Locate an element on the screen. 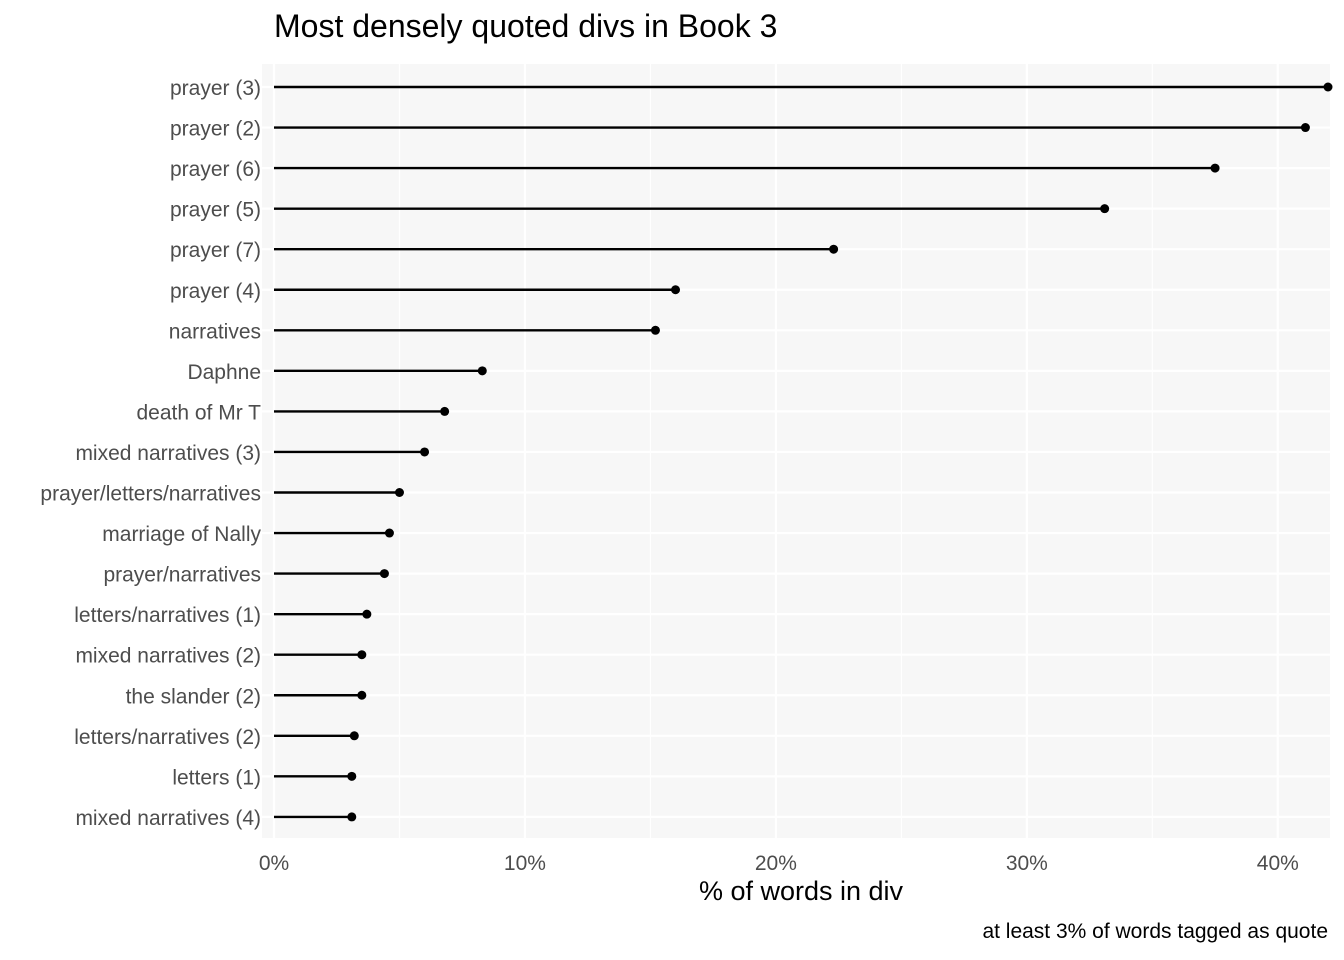 The height and width of the screenshot is (960, 1344). y-tick-label: prayer/narratives is located at coordinates (182, 575).